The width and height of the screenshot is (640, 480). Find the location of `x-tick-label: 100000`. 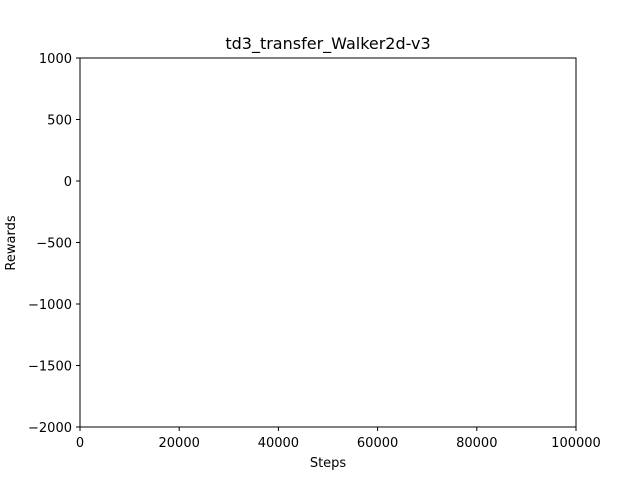

x-tick-label: 100000 is located at coordinates (576, 443).